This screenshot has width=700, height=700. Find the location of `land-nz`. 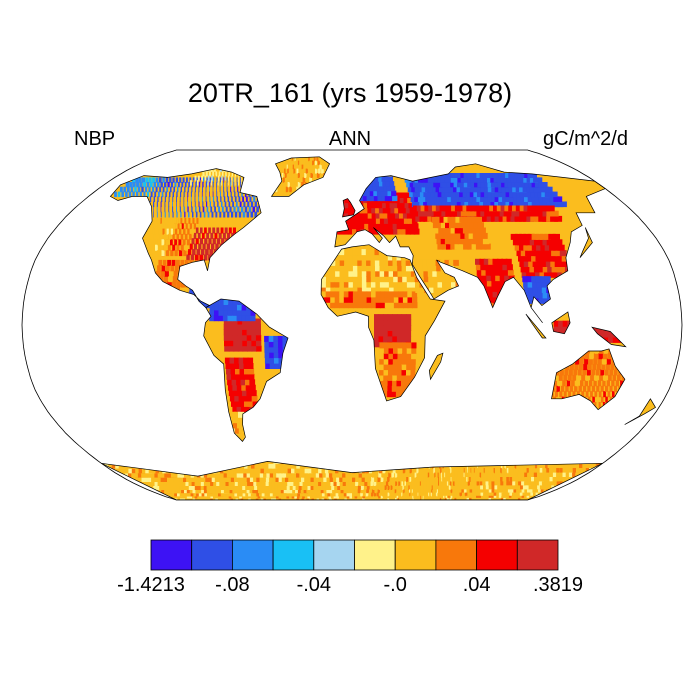

land-nz is located at coordinates (640, 411).